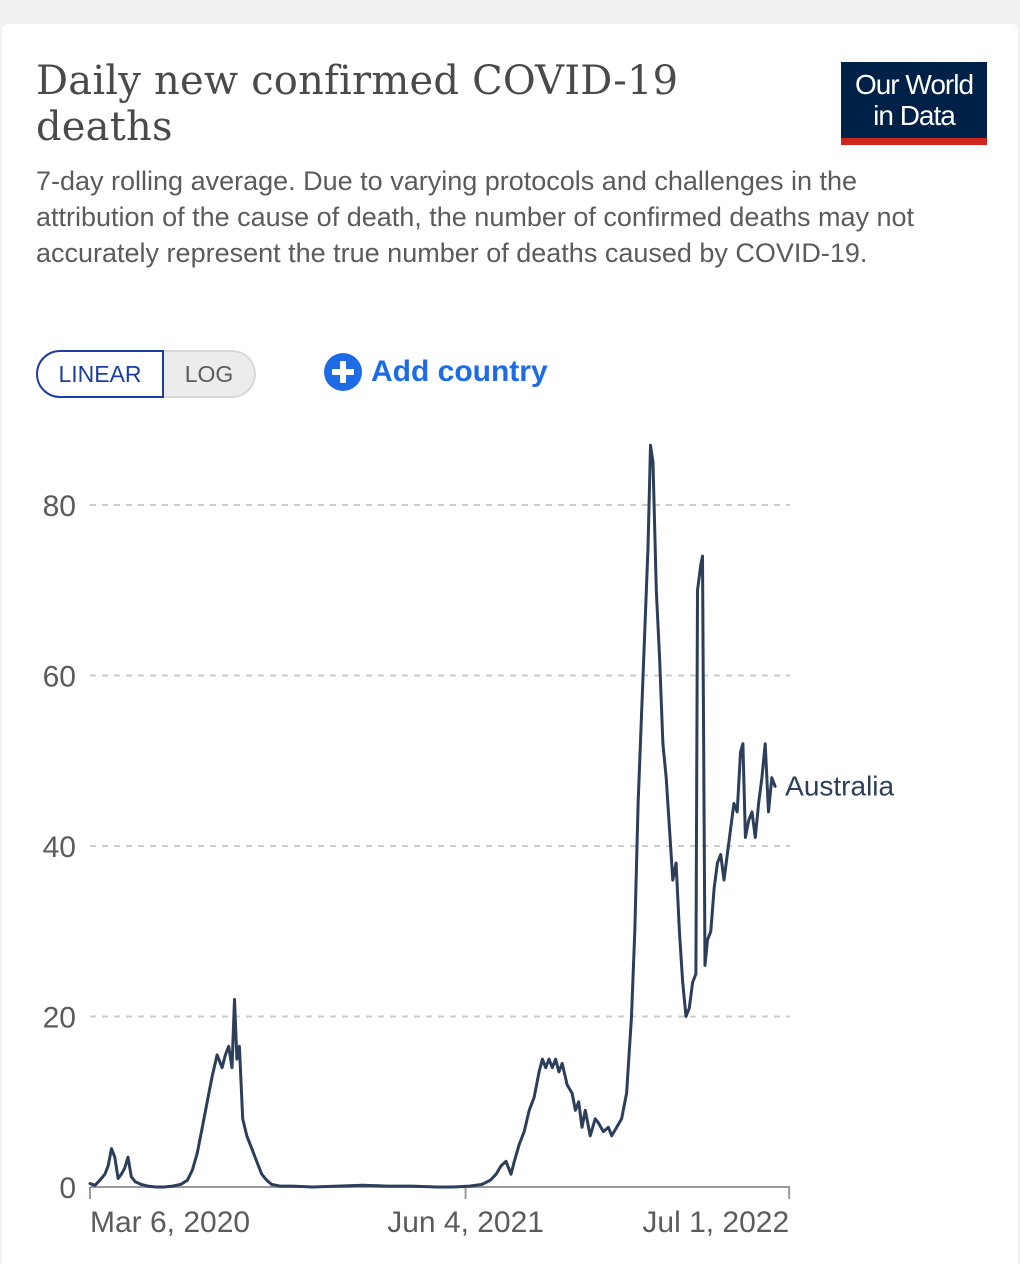 Image resolution: width=1020 pixels, height=1264 pixels. I want to click on scale-toggle: LINEAR LOG, so click(146, 374).